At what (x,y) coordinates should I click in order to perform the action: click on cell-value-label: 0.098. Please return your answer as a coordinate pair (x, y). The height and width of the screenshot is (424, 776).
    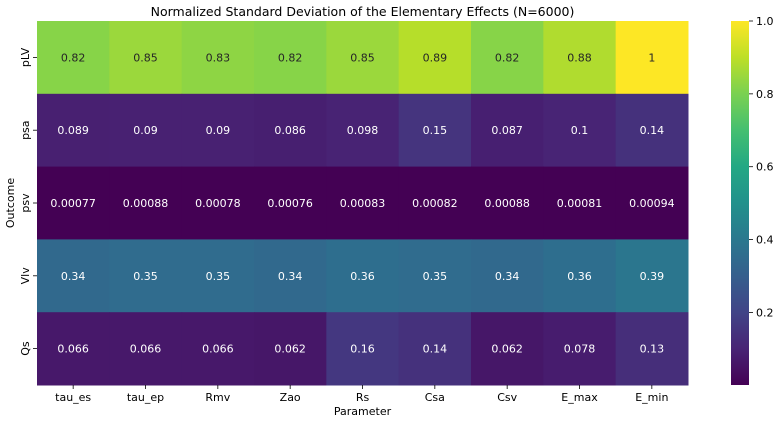
    Looking at the image, I should click on (363, 130).